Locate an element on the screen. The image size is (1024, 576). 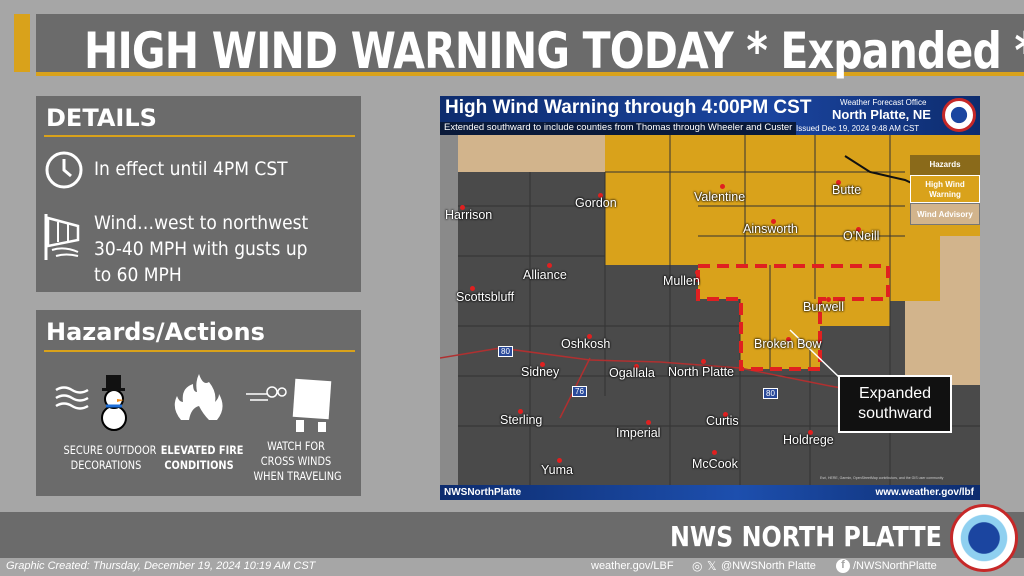
city-label: Broken Bow is located at coordinates (788, 344).